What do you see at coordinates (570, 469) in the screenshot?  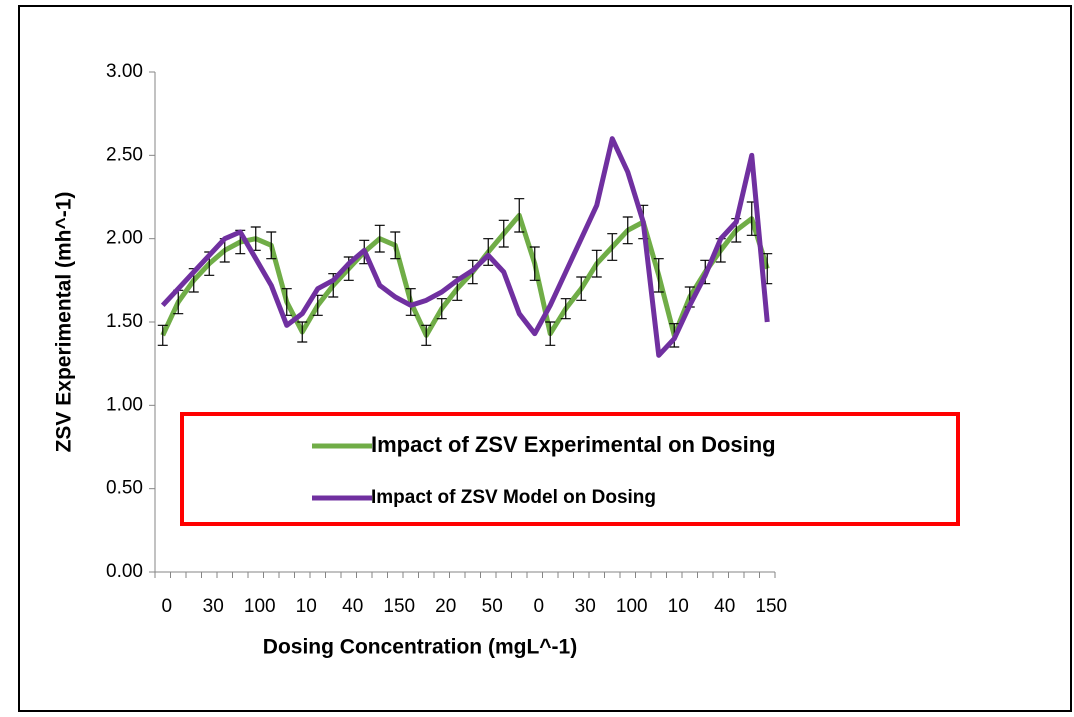 I see `legend-box` at bounding box center [570, 469].